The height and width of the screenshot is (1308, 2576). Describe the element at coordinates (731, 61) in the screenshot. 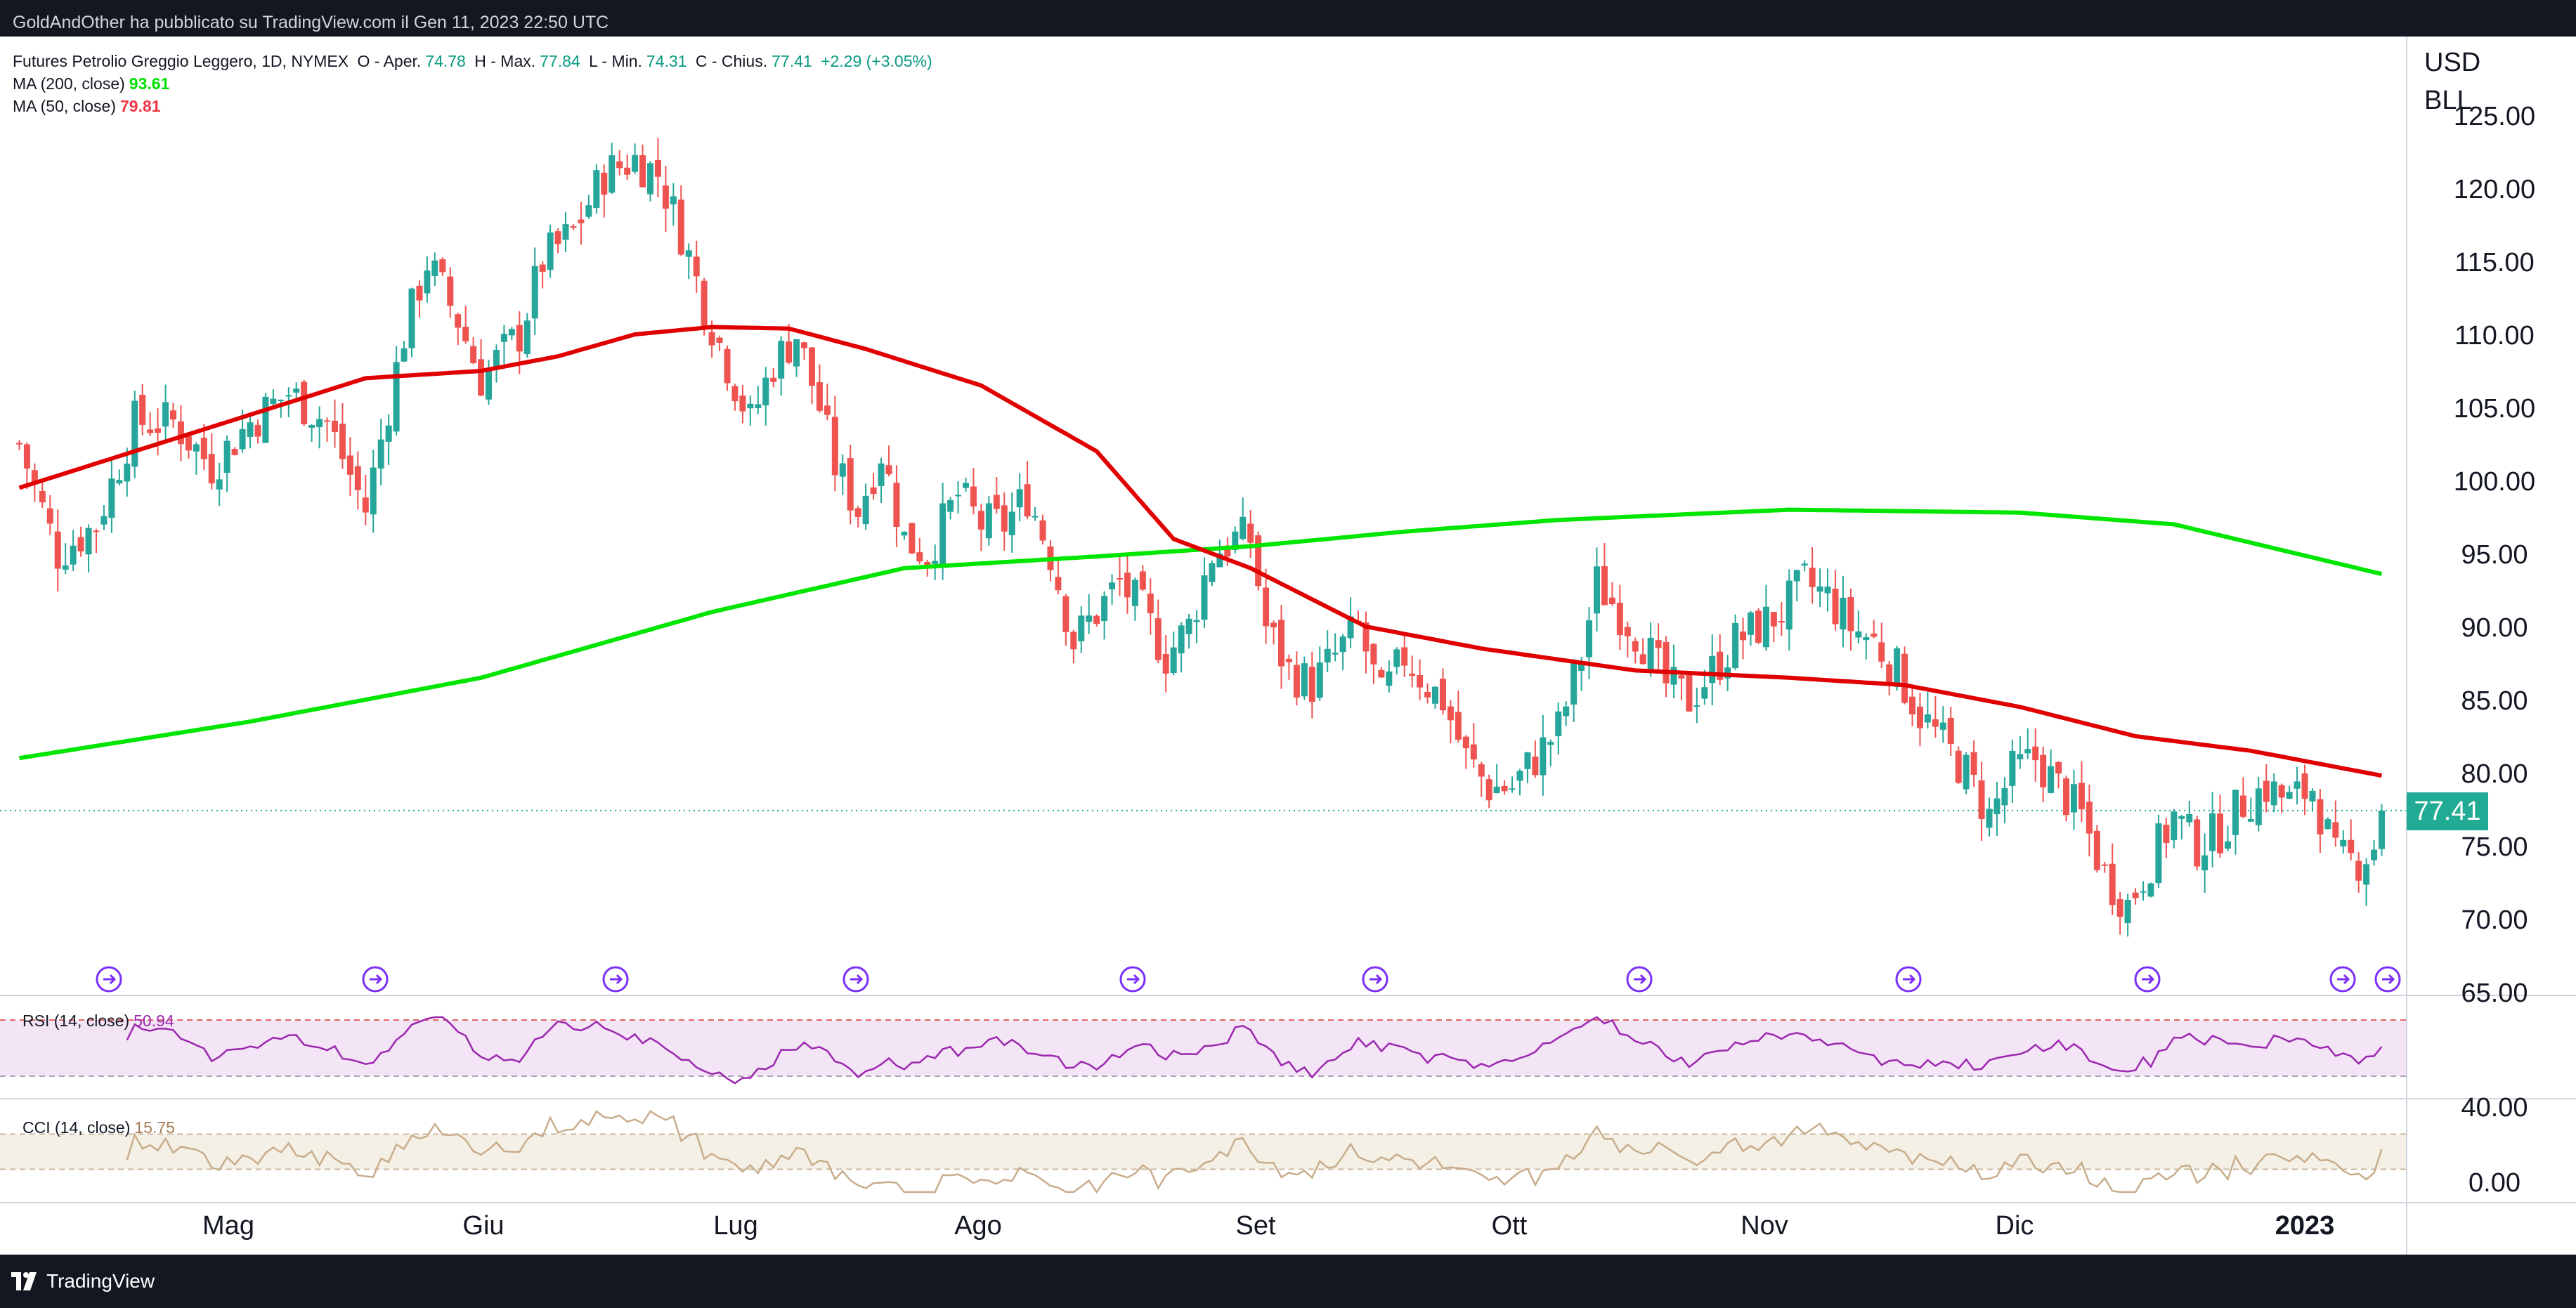

I see `close-label: C - Chius.` at that location.